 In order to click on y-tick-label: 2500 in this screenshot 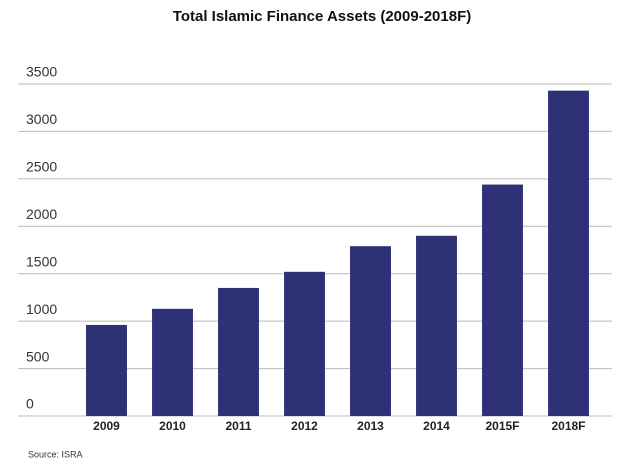, I will do `click(41, 167)`.